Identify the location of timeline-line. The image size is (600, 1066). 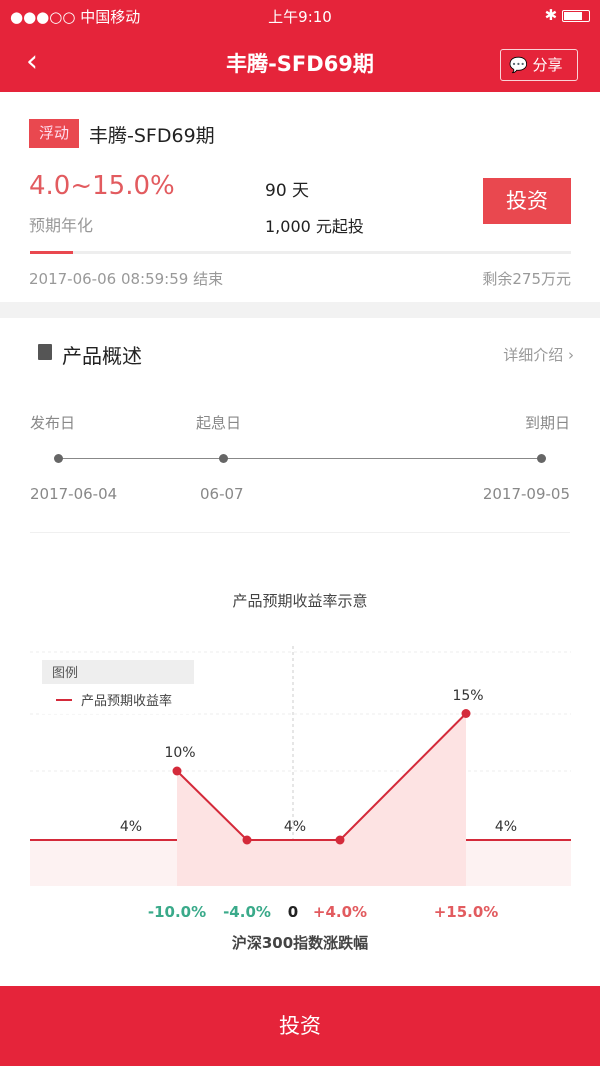
(300, 458).